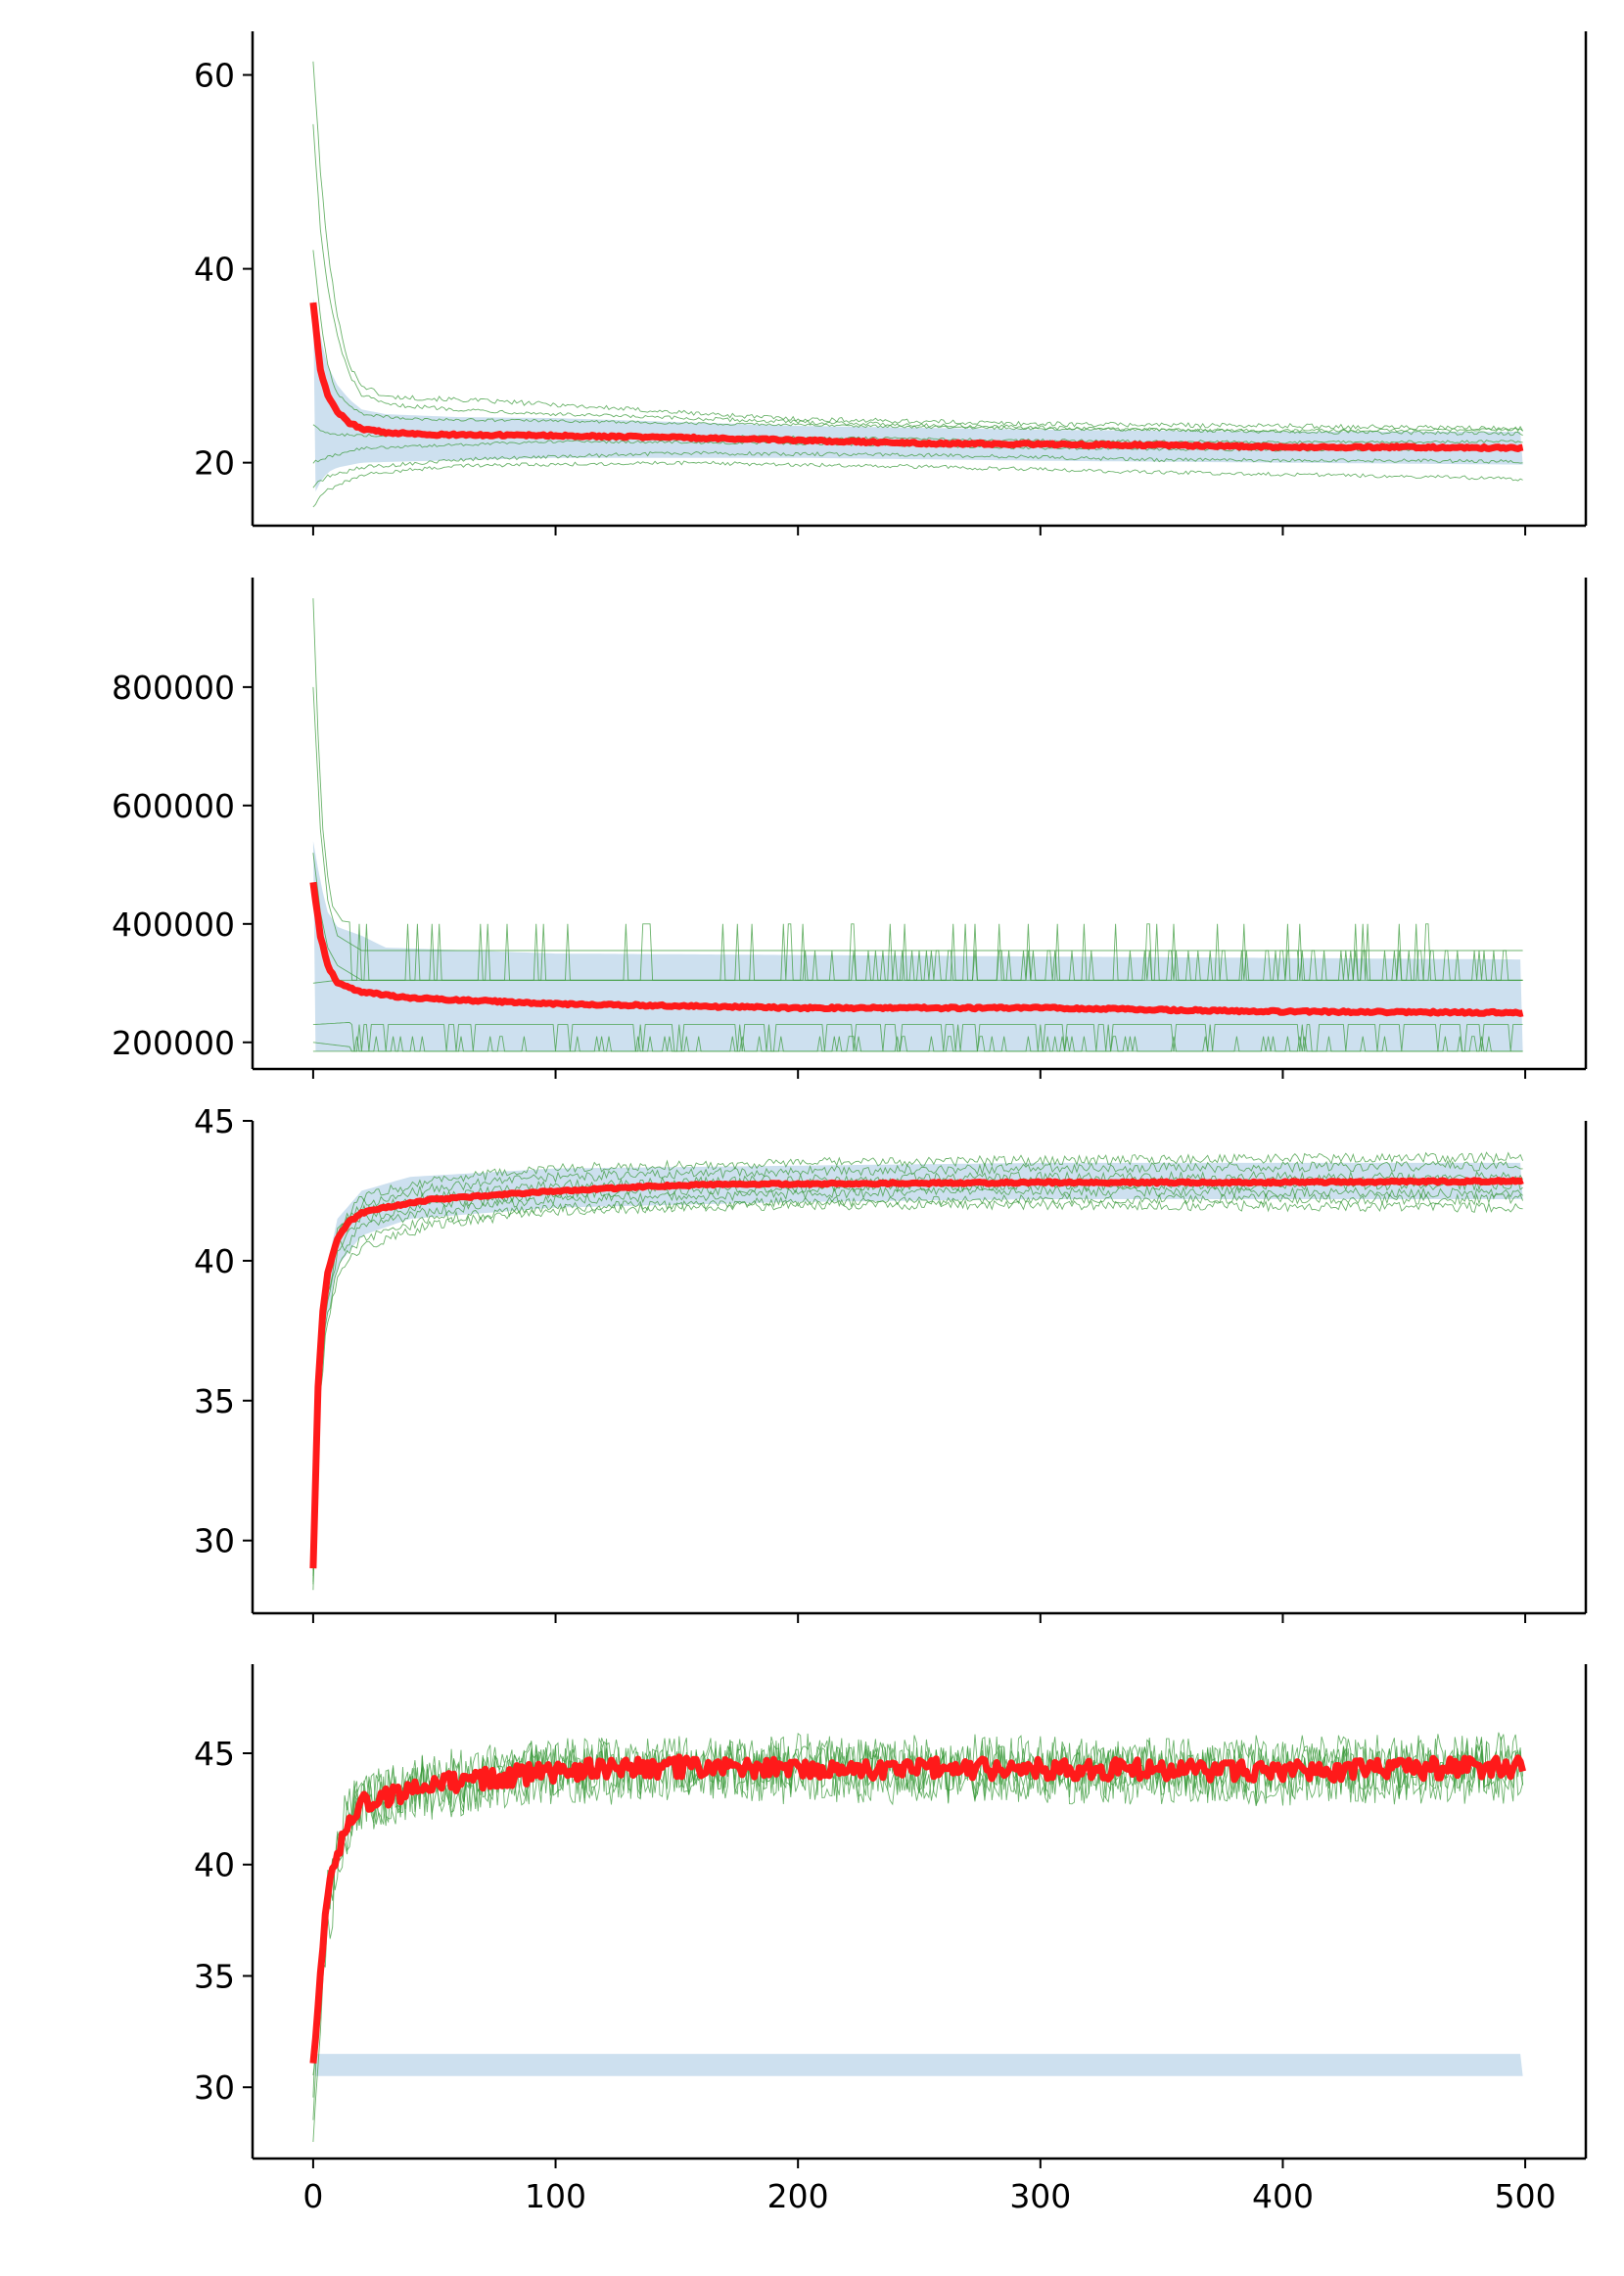 This screenshot has height=2276, width=1624. Describe the element at coordinates (312, 2196) in the screenshot. I see `x-tick-label: 0` at that location.